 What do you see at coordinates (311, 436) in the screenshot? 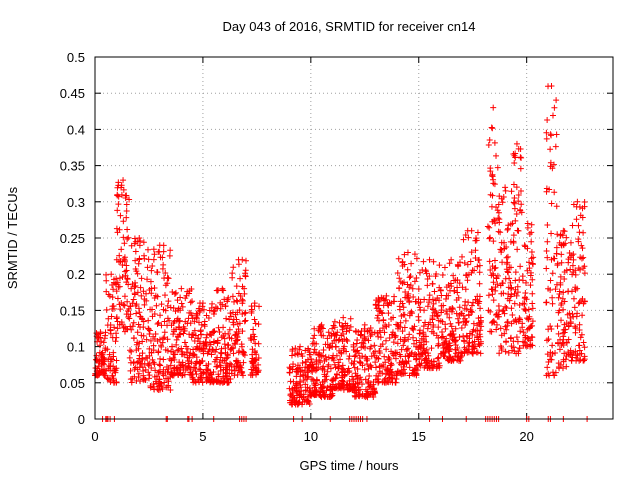
I see `x-tick-label: 10` at bounding box center [311, 436].